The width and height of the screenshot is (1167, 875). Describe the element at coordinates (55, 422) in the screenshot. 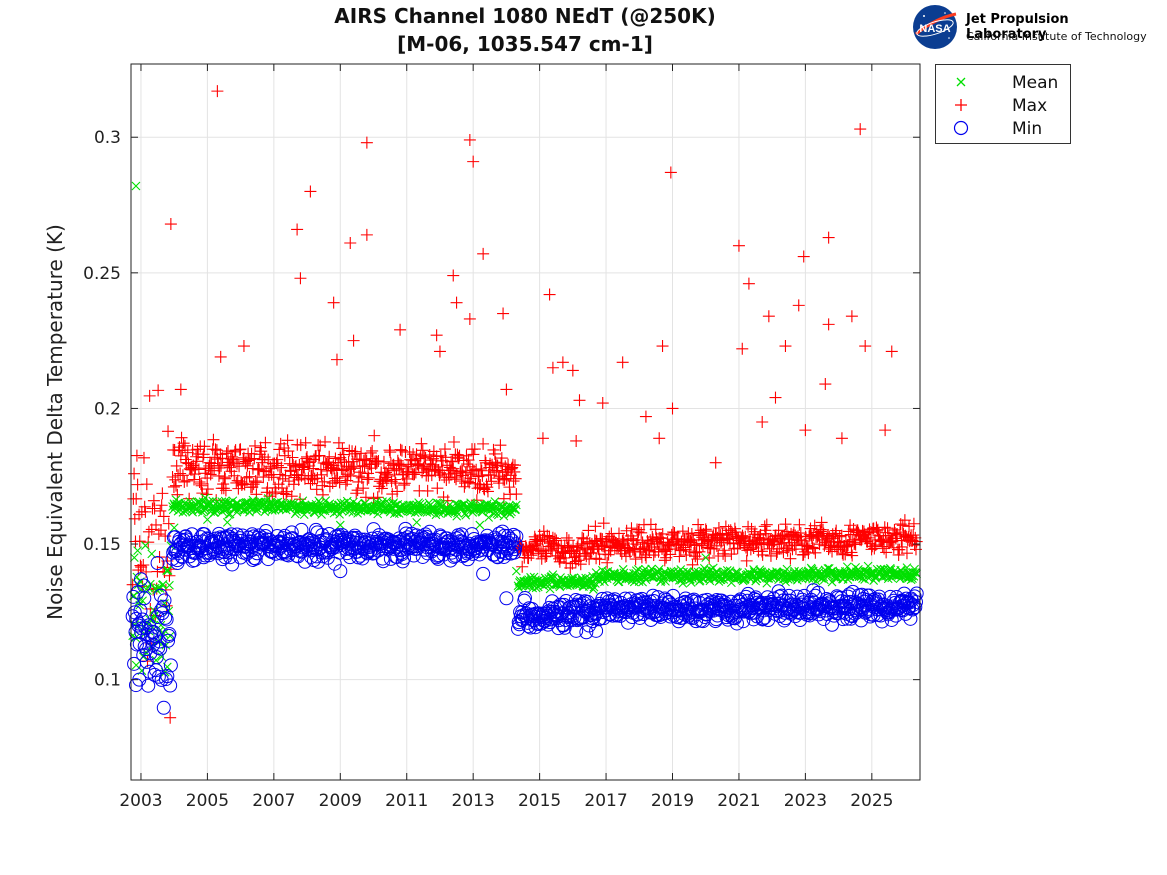

I see `y-axis-label: Noise Equivalent Delta Temperature (K)` at that location.